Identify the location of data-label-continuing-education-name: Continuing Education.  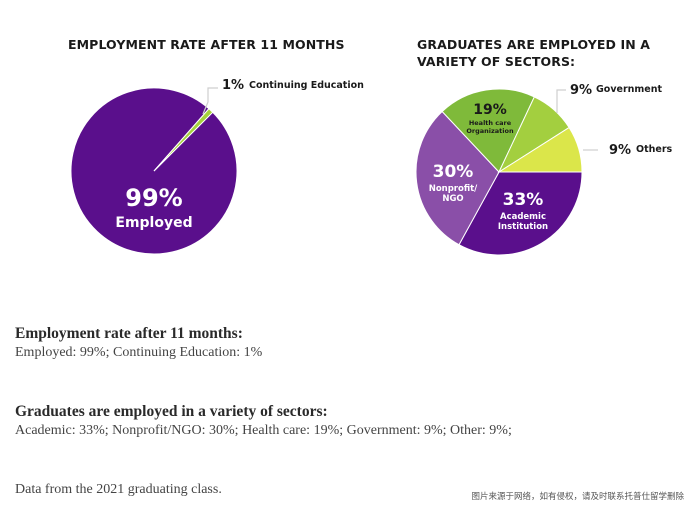
(306, 85).